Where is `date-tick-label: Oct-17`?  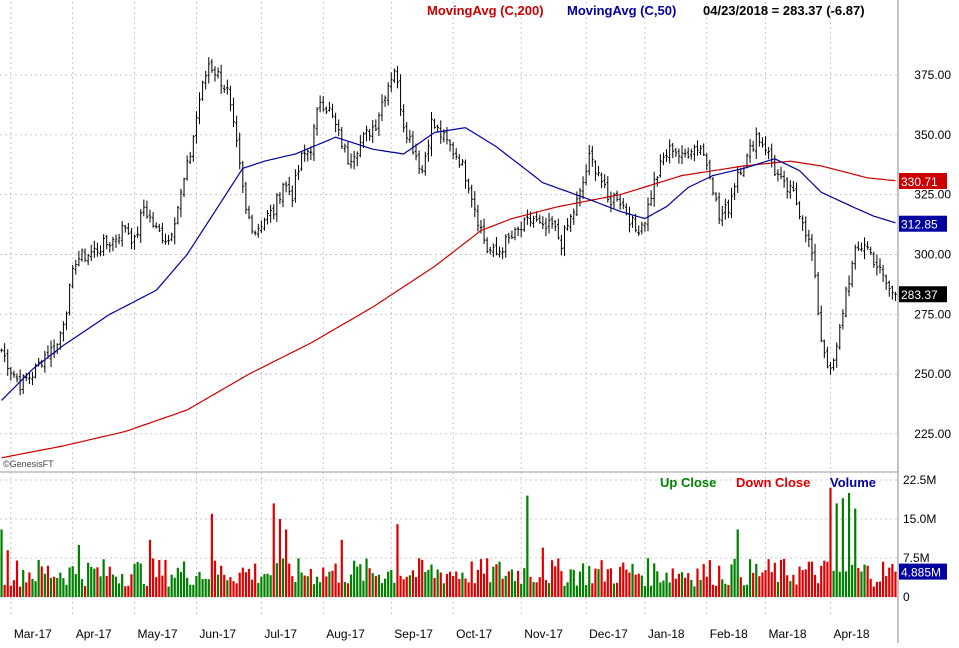 date-tick-label: Oct-17 is located at coordinates (474, 634).